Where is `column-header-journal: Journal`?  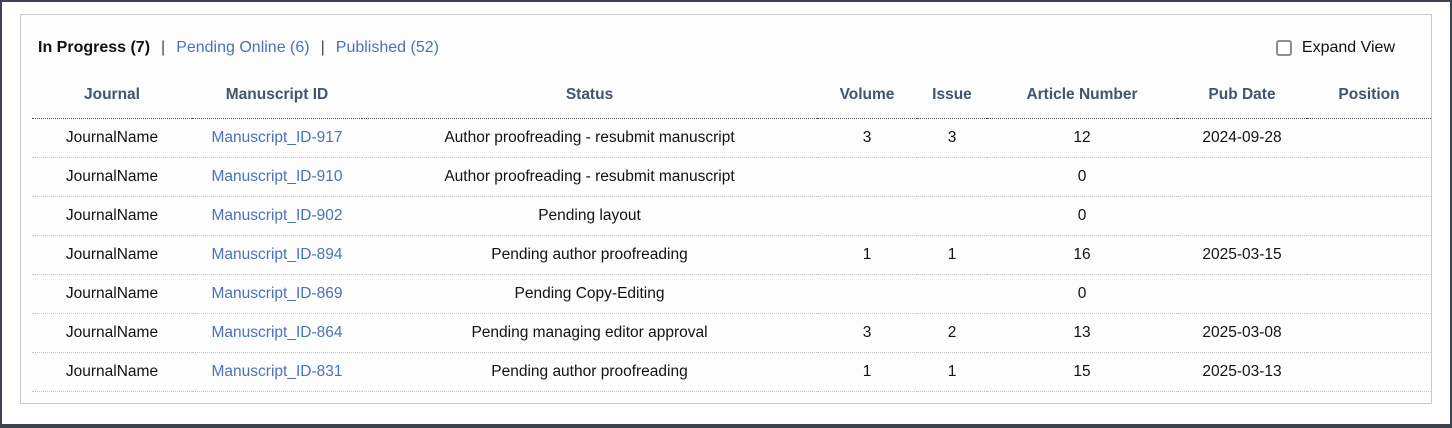 column-header-journal: Journal is located at coordinates (112, 96).